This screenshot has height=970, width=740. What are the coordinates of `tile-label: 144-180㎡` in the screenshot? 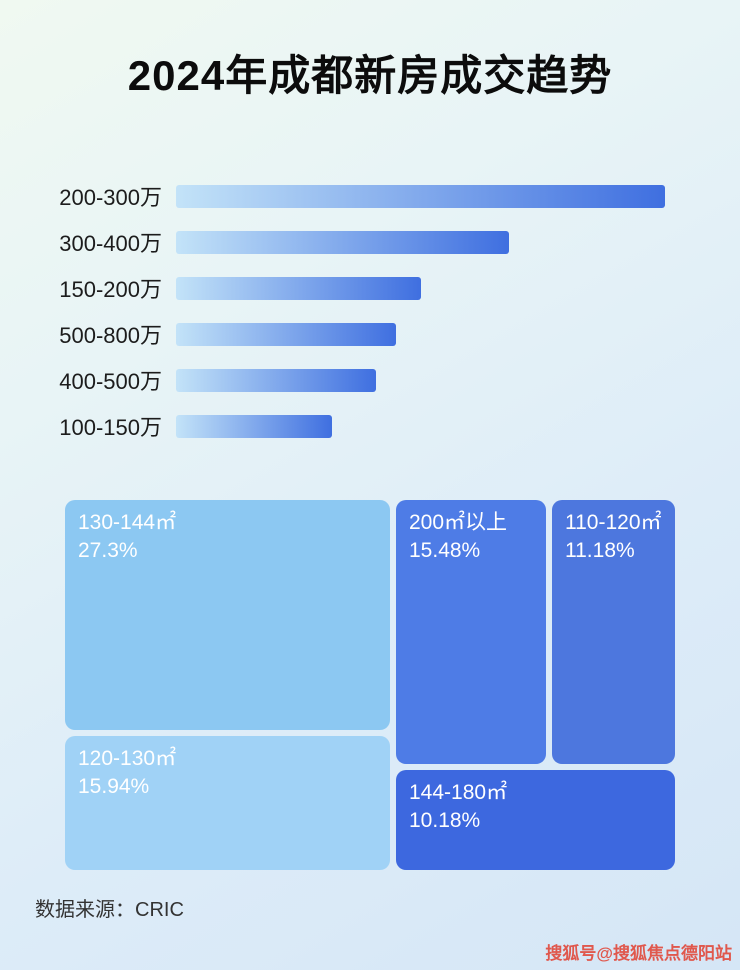 It's located at (458, 792).